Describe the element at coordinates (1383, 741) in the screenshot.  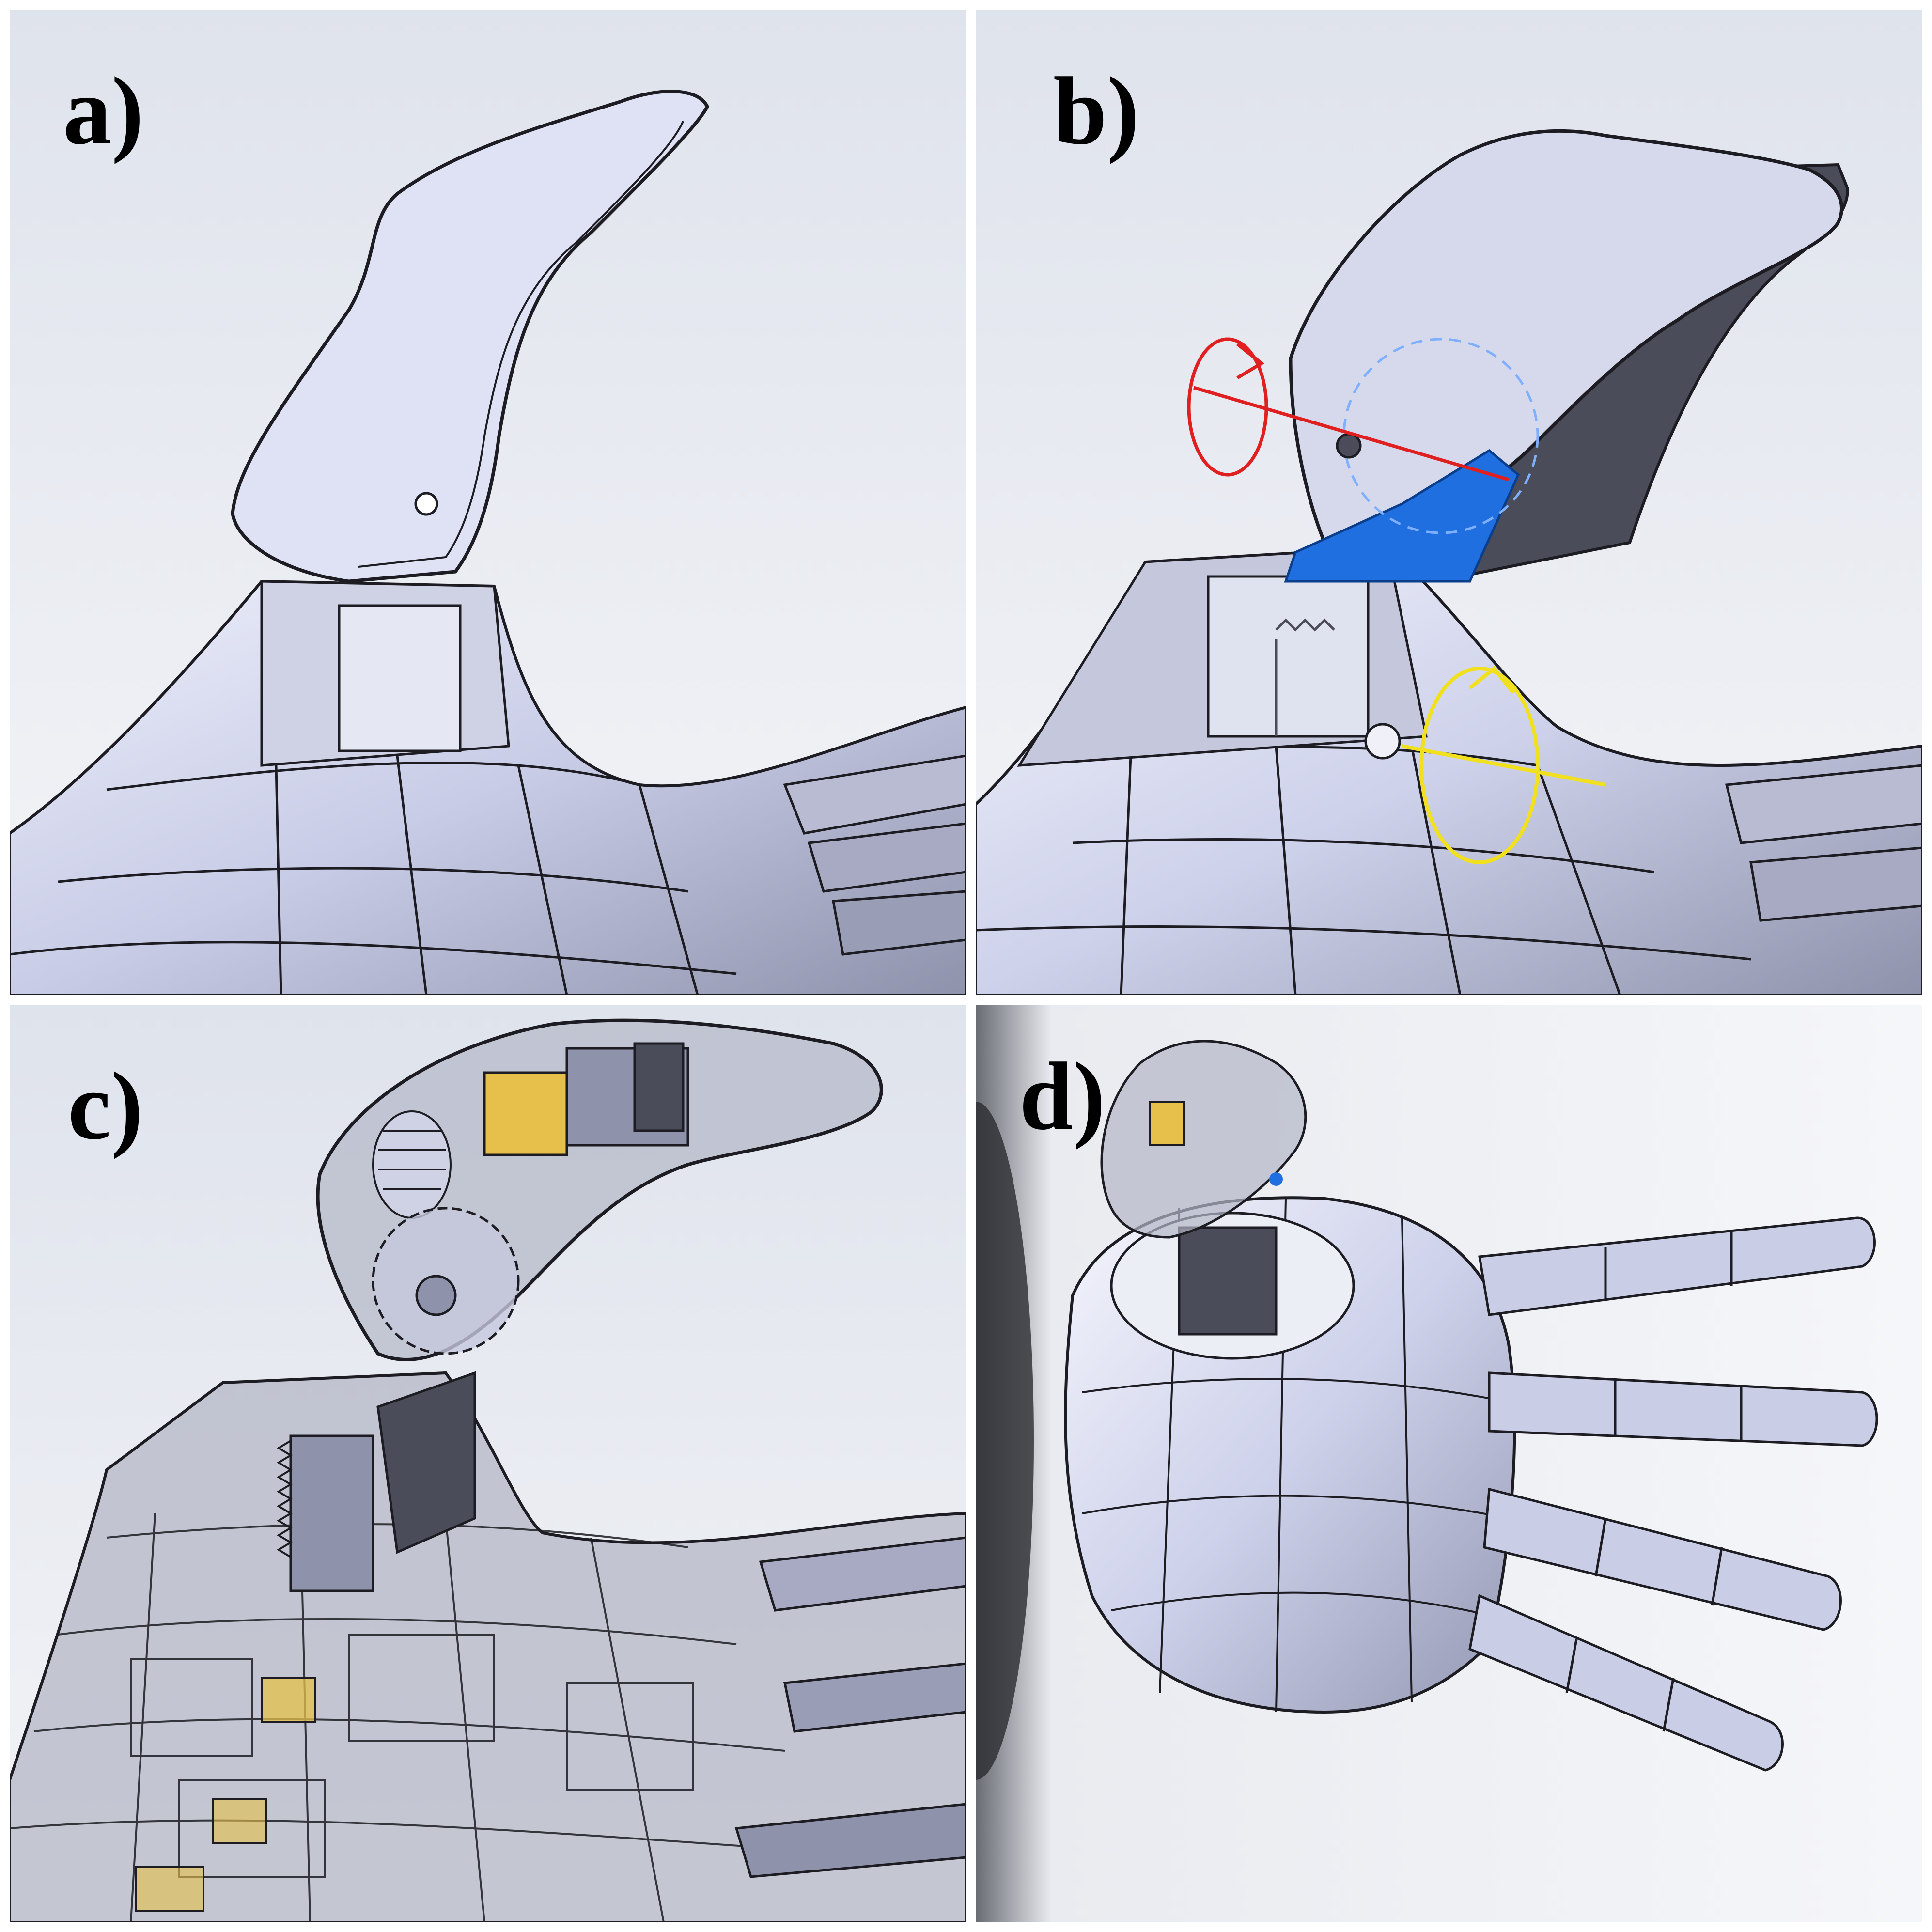
I see `base-pivot-pin` at that location.